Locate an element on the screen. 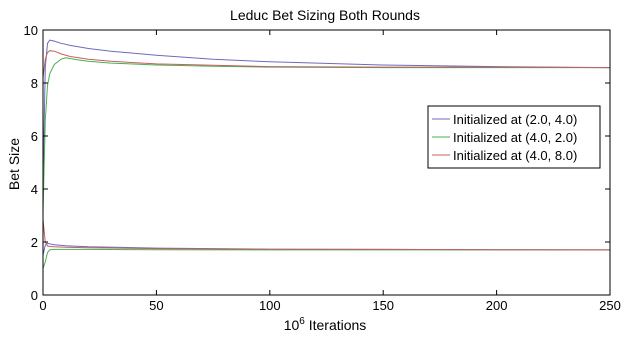  x-tick-label: 100 is located at coordinates (270, 305).